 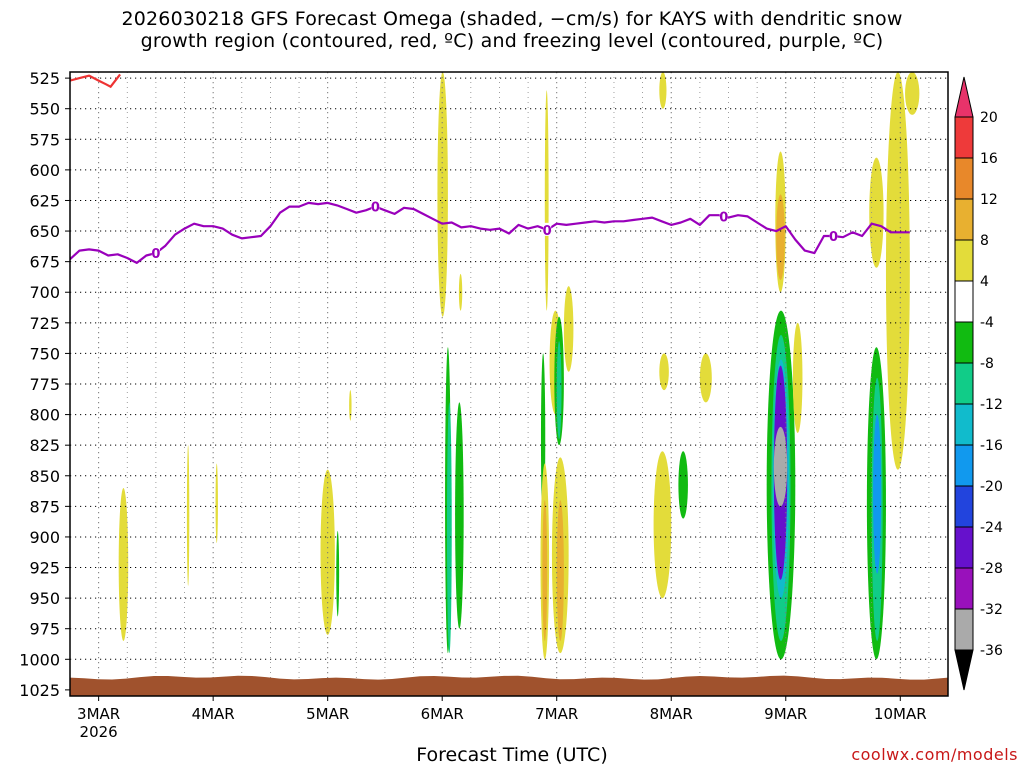 I want to click on x-tick-label: 9MAR, so click(x=785, y=714).